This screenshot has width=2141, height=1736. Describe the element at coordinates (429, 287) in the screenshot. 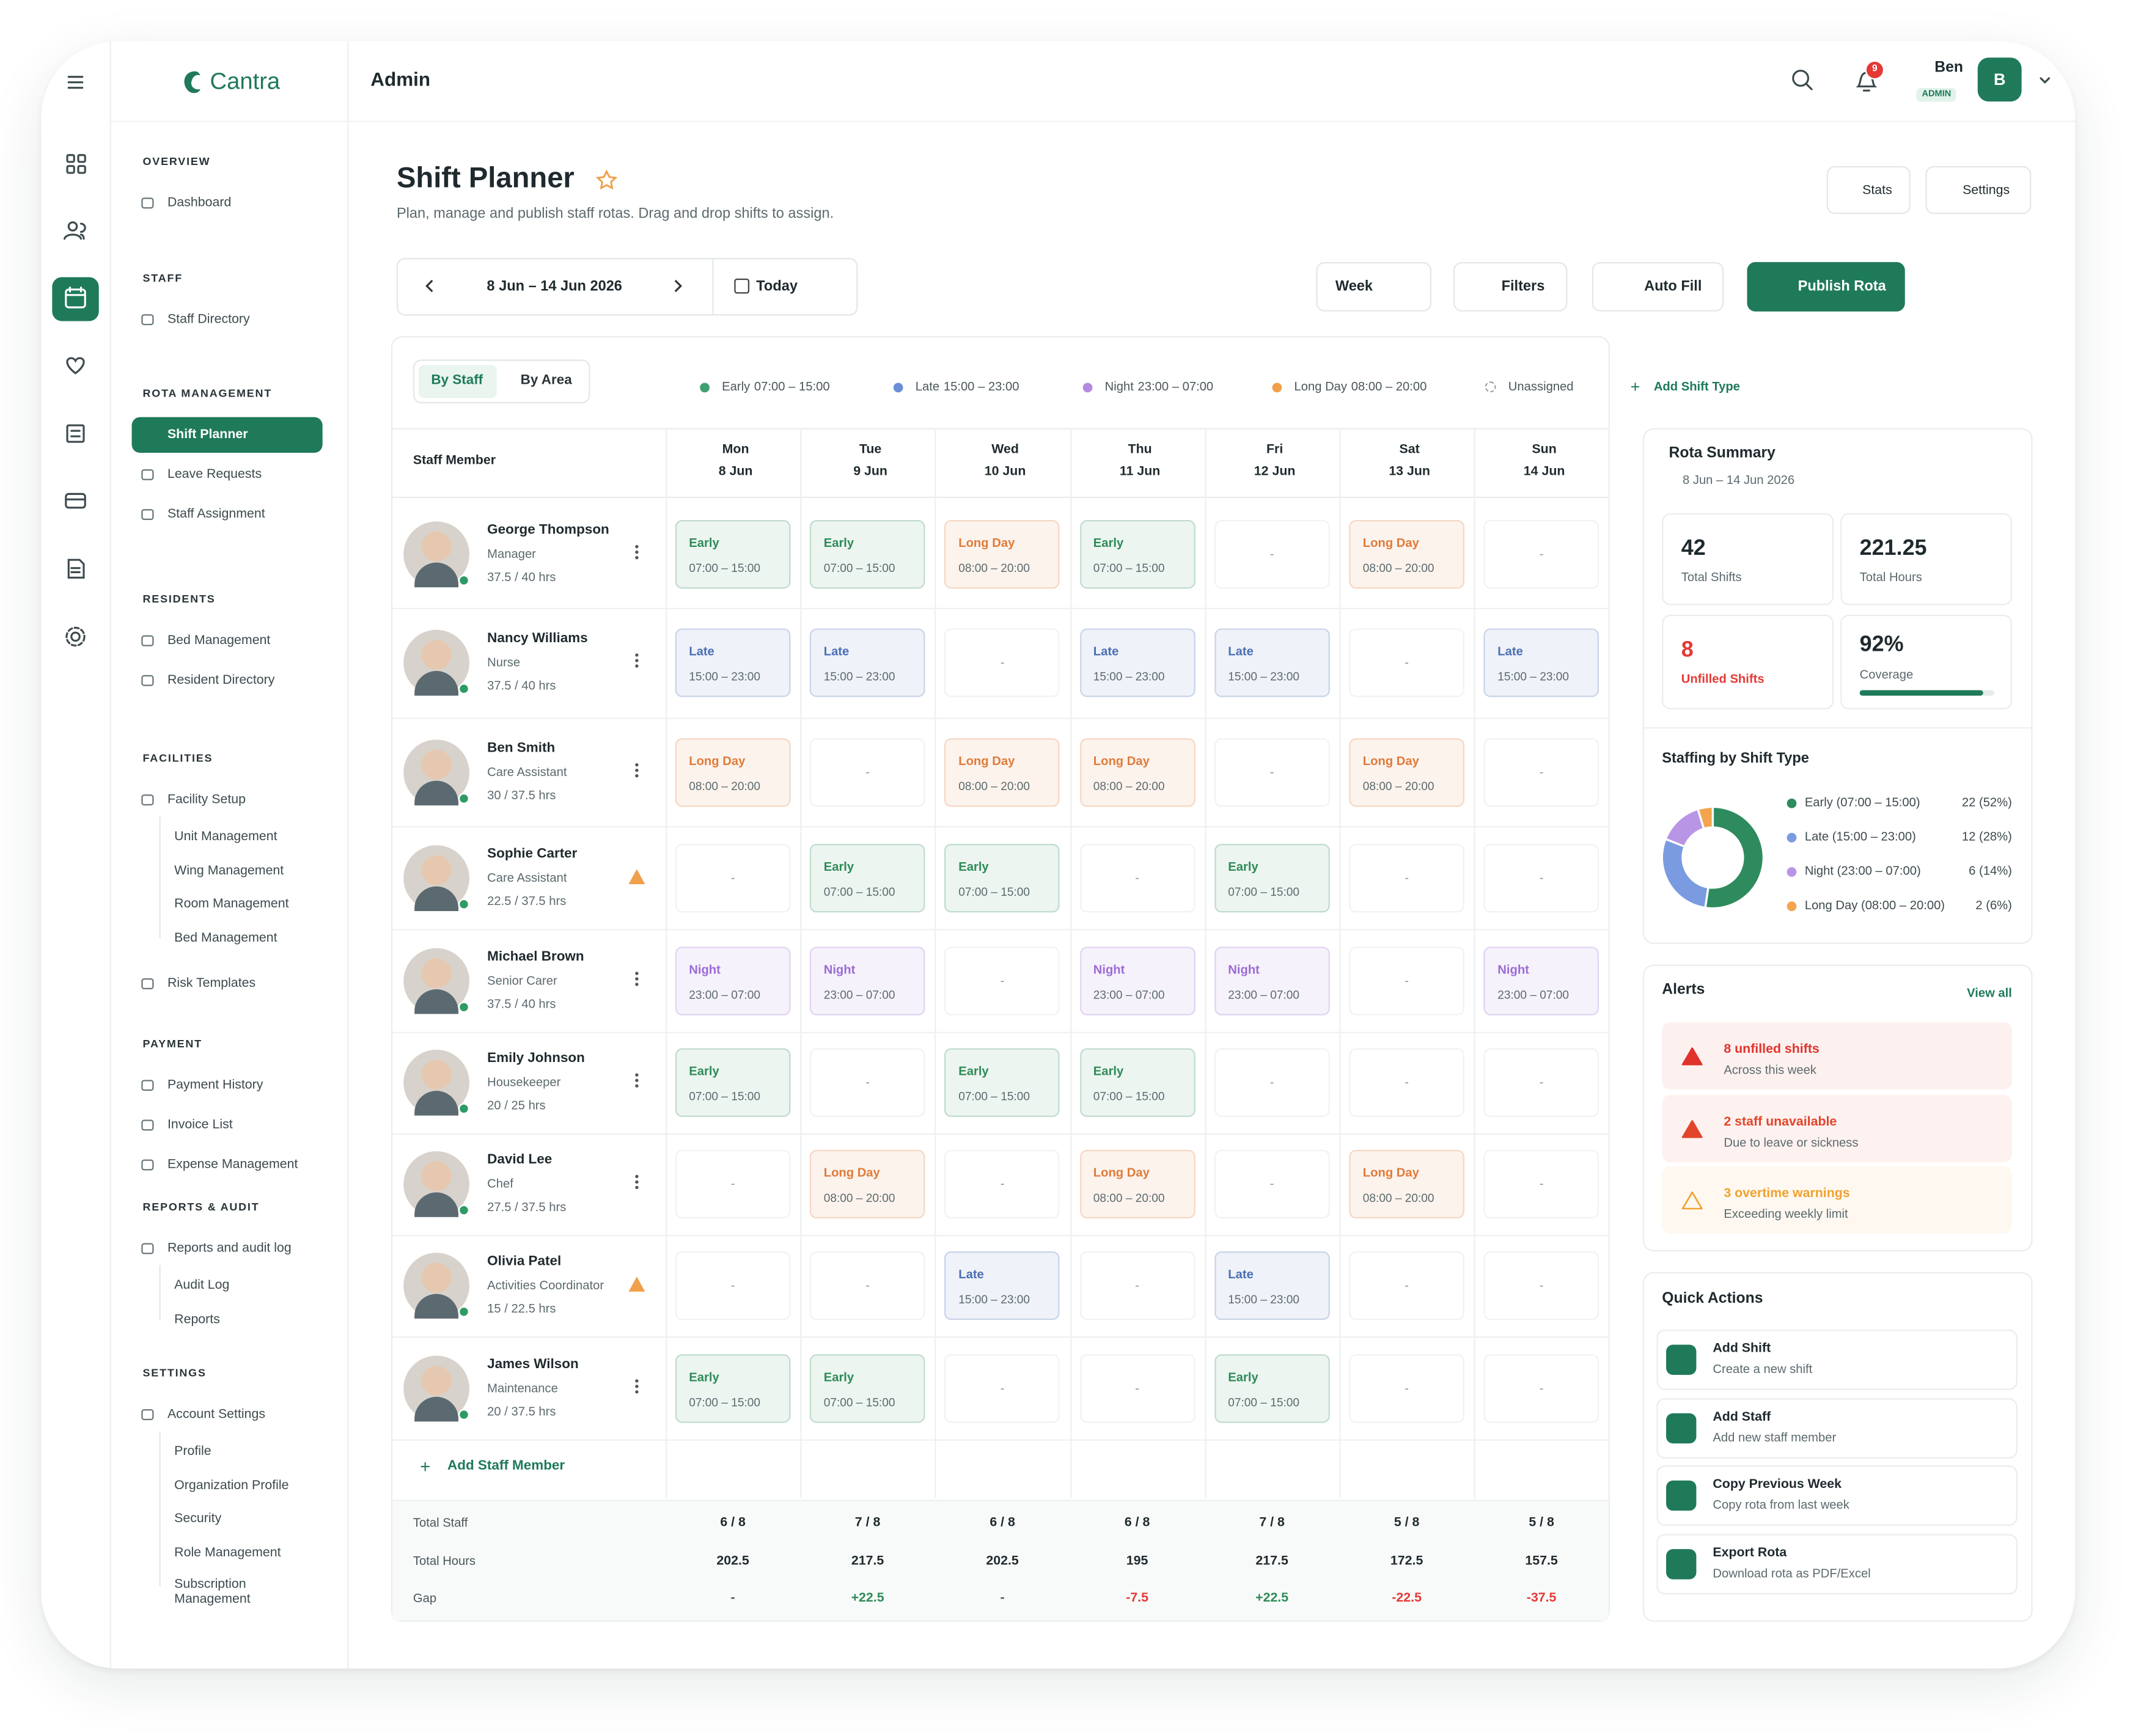

I see `prev-week` at that location.